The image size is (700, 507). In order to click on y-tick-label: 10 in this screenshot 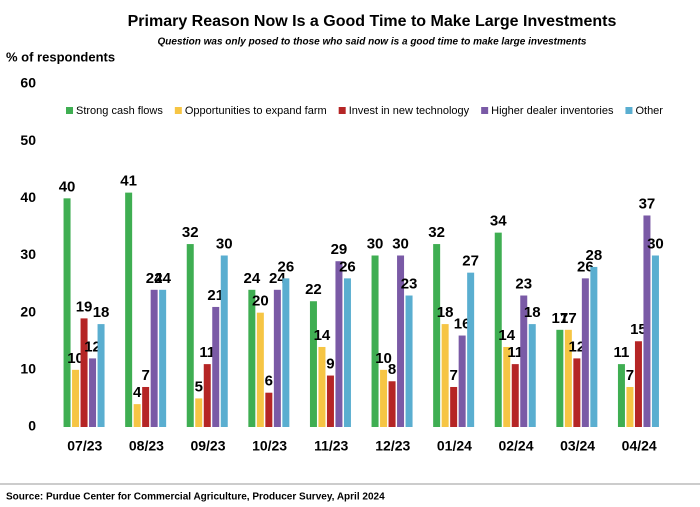, I will do `click(28, 369)`.